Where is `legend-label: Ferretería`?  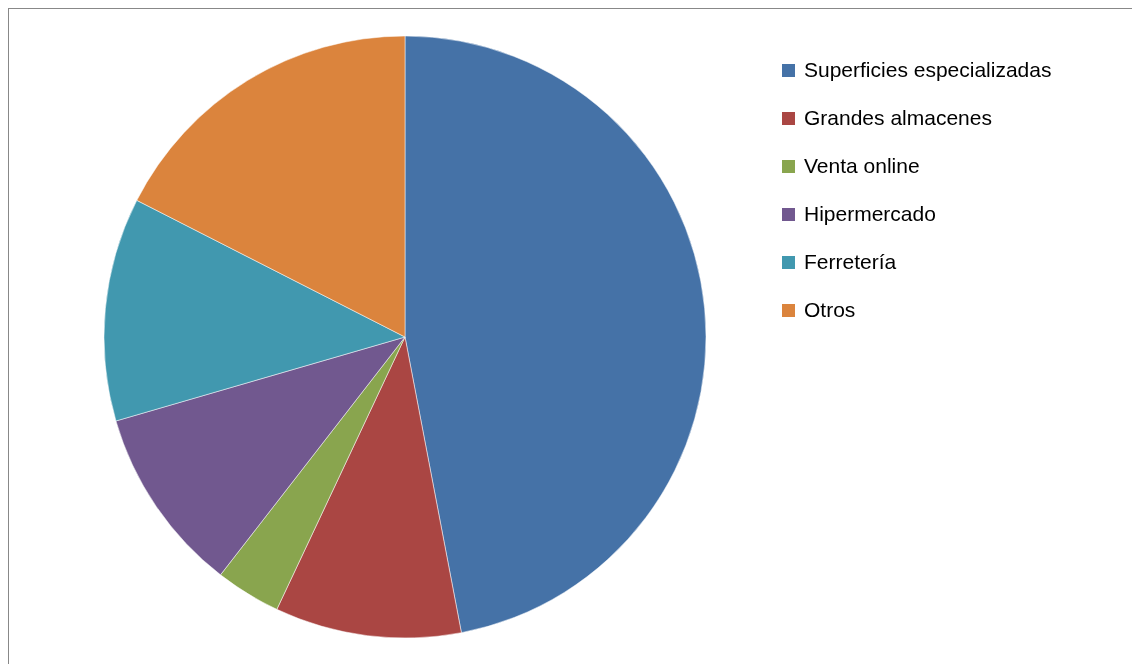
legend-label: Ferretería is located at coordinates (850, 262).